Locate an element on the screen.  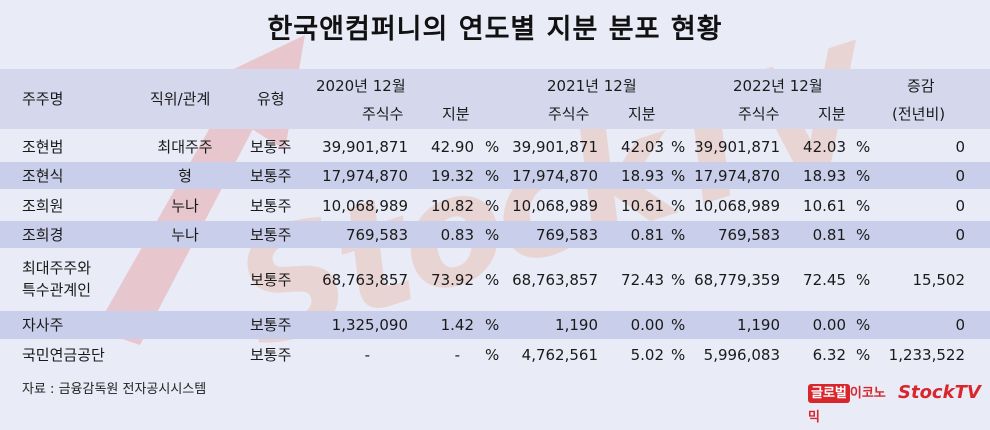
stocktv-logo: StockTV is located at coordinates (939, 393).